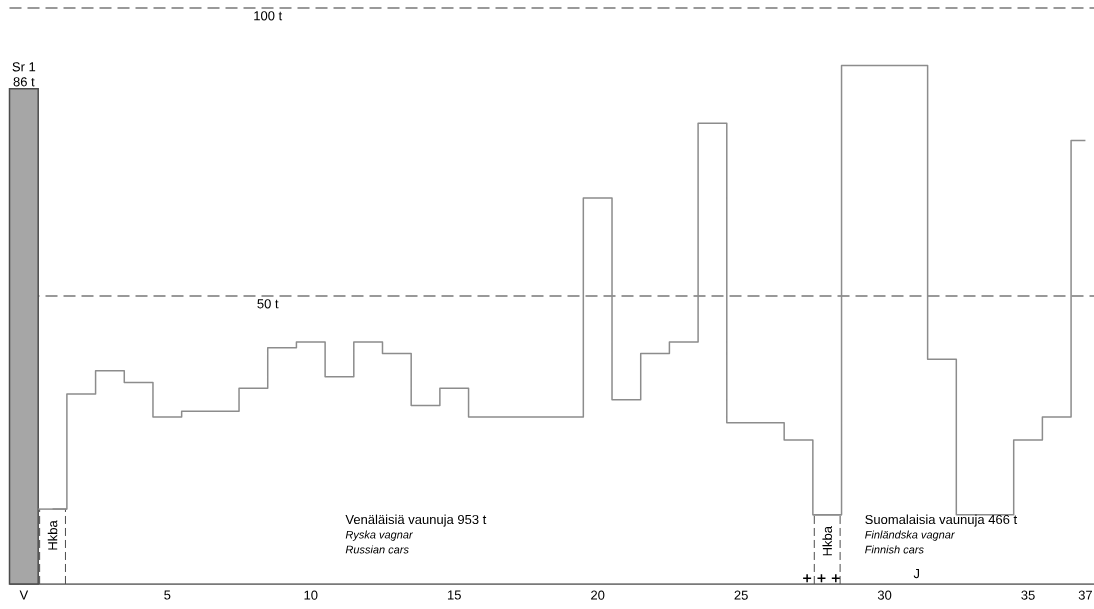  What do you see at coordinates (884, 595) in the screenshot?
I see `x-tick-label: 30` at bounding box center [884, 595].